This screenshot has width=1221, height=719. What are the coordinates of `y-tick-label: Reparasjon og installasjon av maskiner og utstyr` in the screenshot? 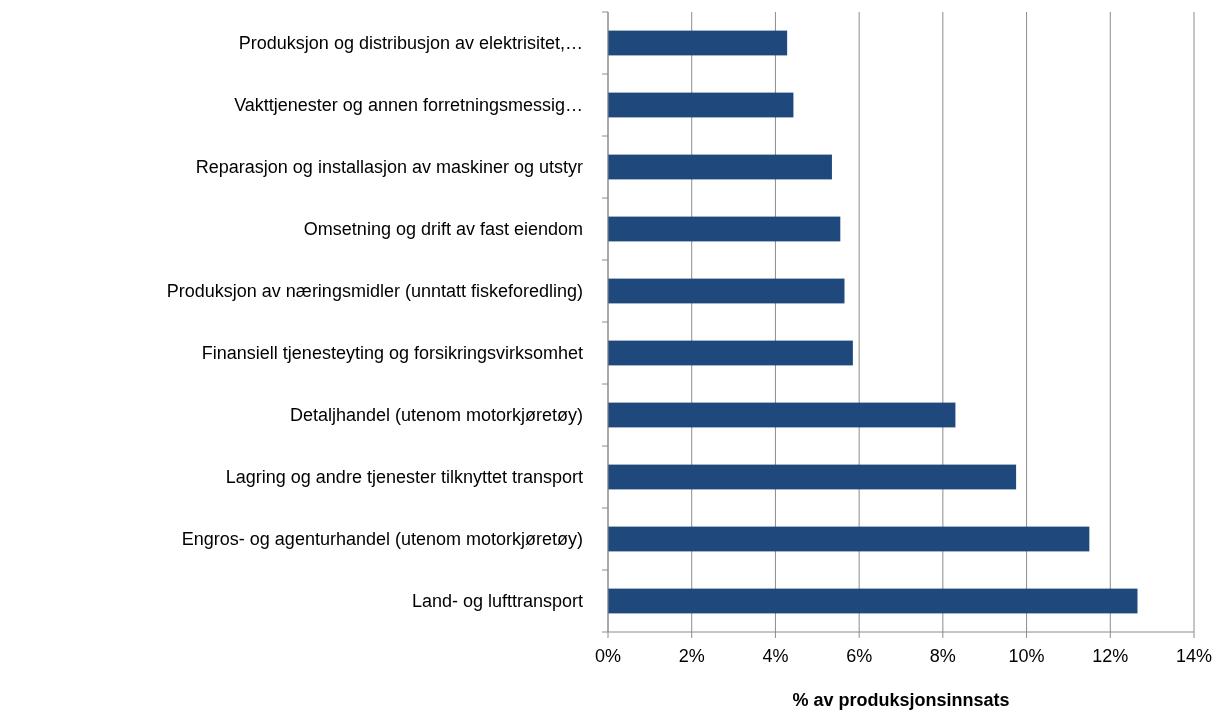 It's located at (389, 167).